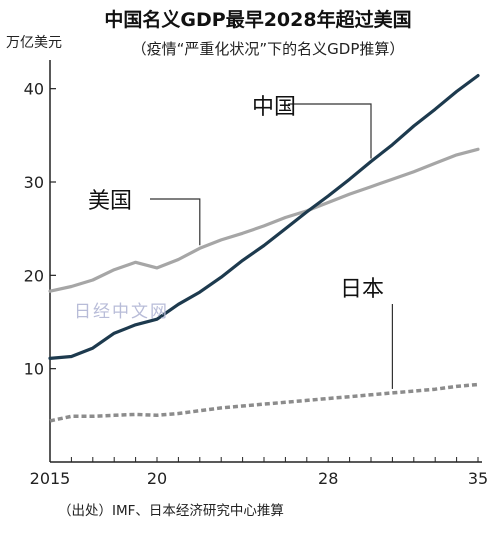 This screenshot has width=500, height=533. What do you see at coordinates (362, 289) in the screenshot?
I see `series-label-japan: 日本` at bounding box center [362, 289].